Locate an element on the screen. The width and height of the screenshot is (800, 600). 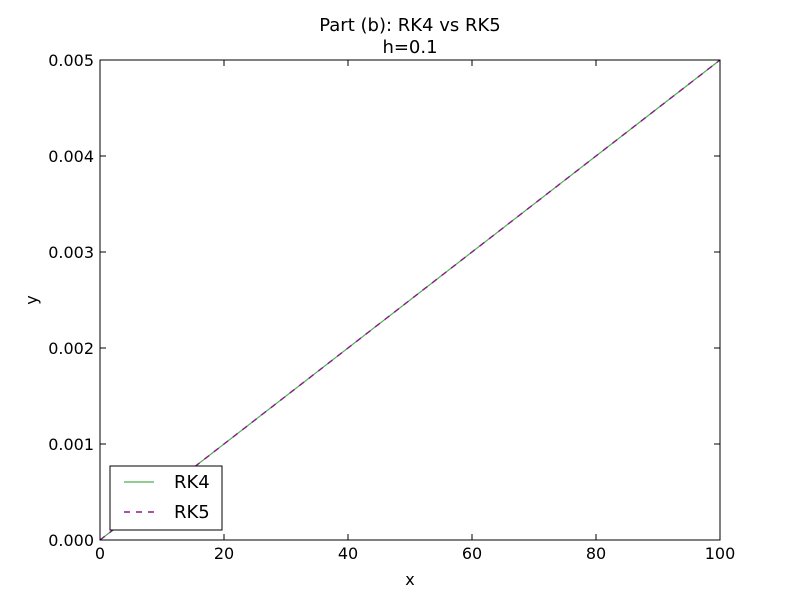
x-tick-label: 0 is located at coordinates (100, 553).